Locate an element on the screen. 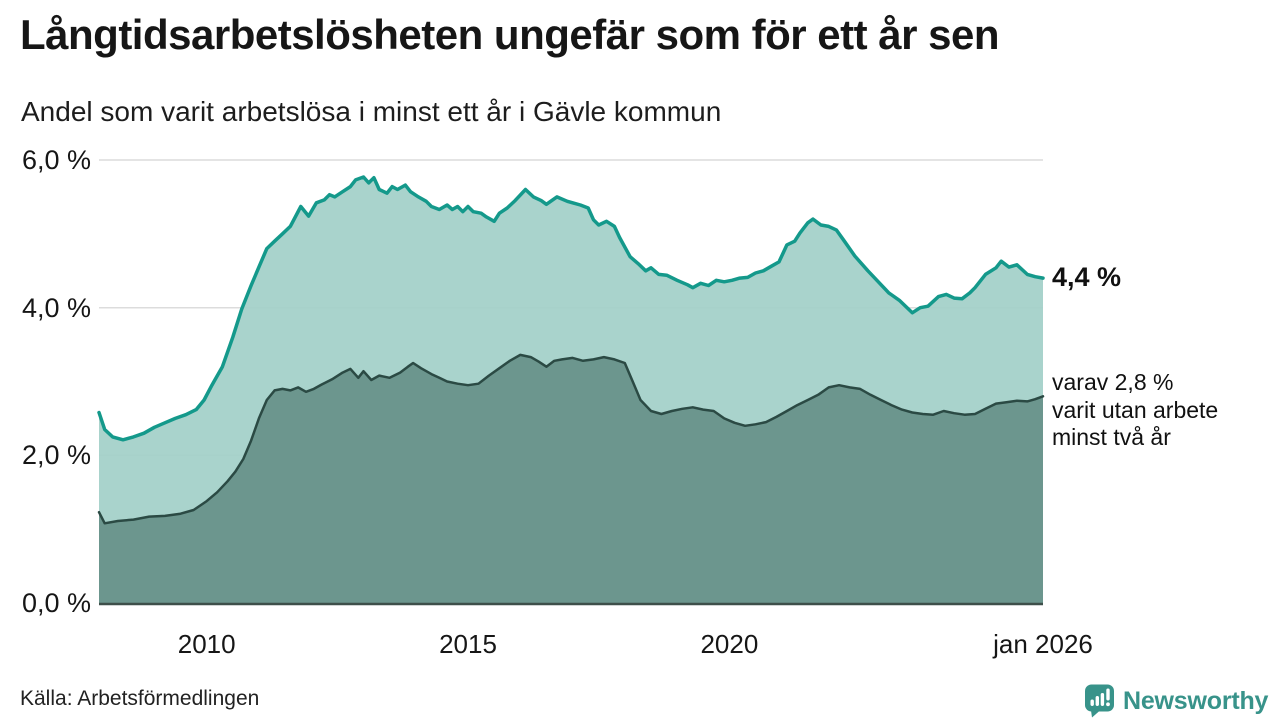 The width and height of the screenshot is (1280, 720). x-tick-label: 2010 is located at coordinates (206, 644).